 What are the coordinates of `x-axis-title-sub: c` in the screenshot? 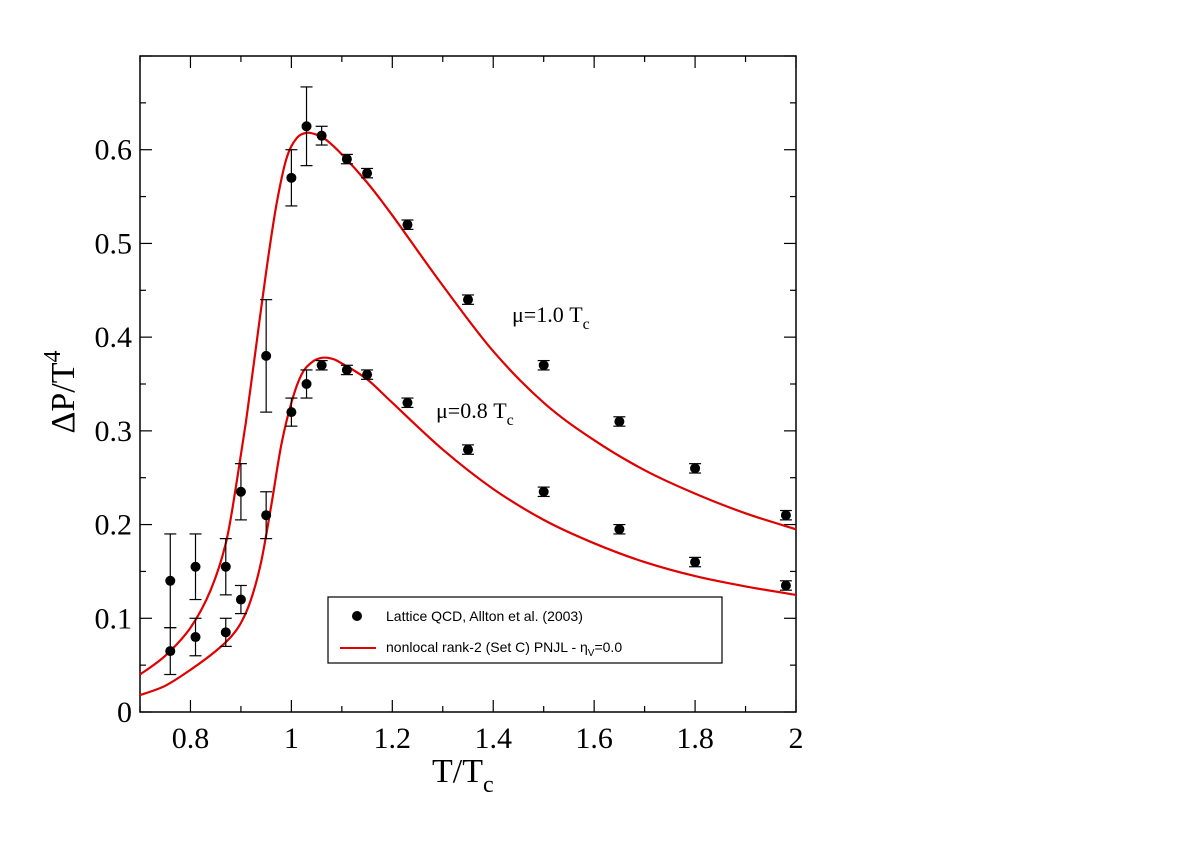 It's located at (488, 785).